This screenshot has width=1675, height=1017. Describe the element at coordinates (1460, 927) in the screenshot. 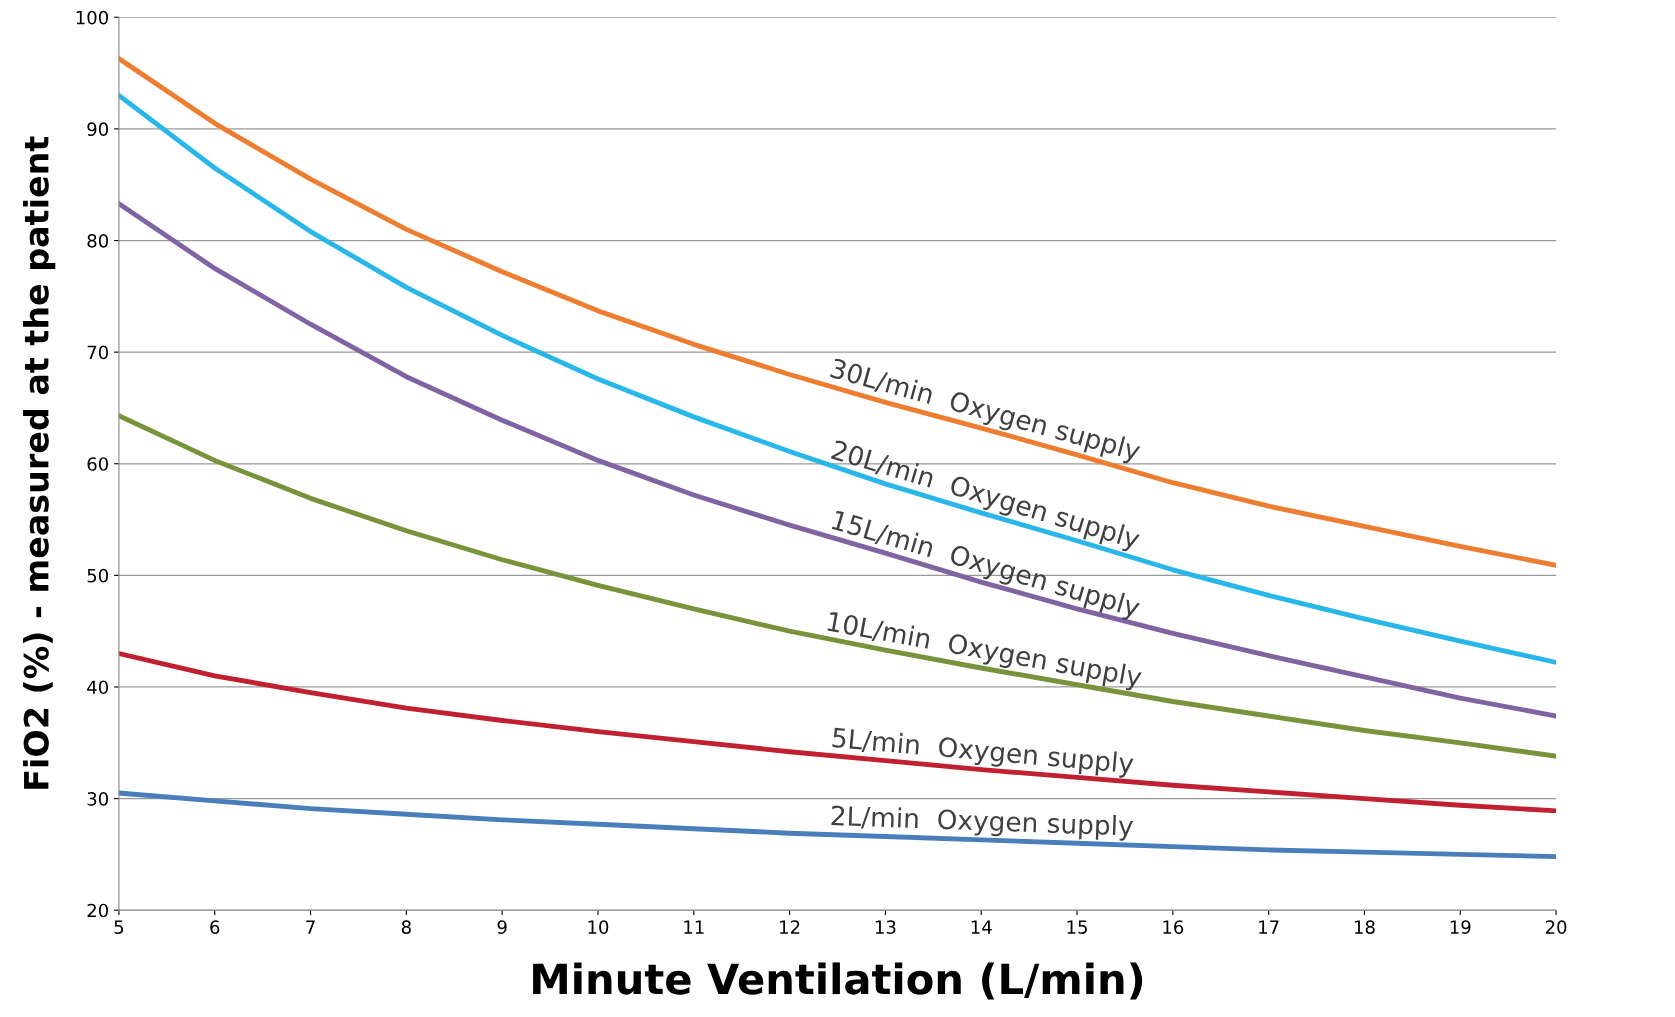

I see `x-tick-label: 19` at that location.